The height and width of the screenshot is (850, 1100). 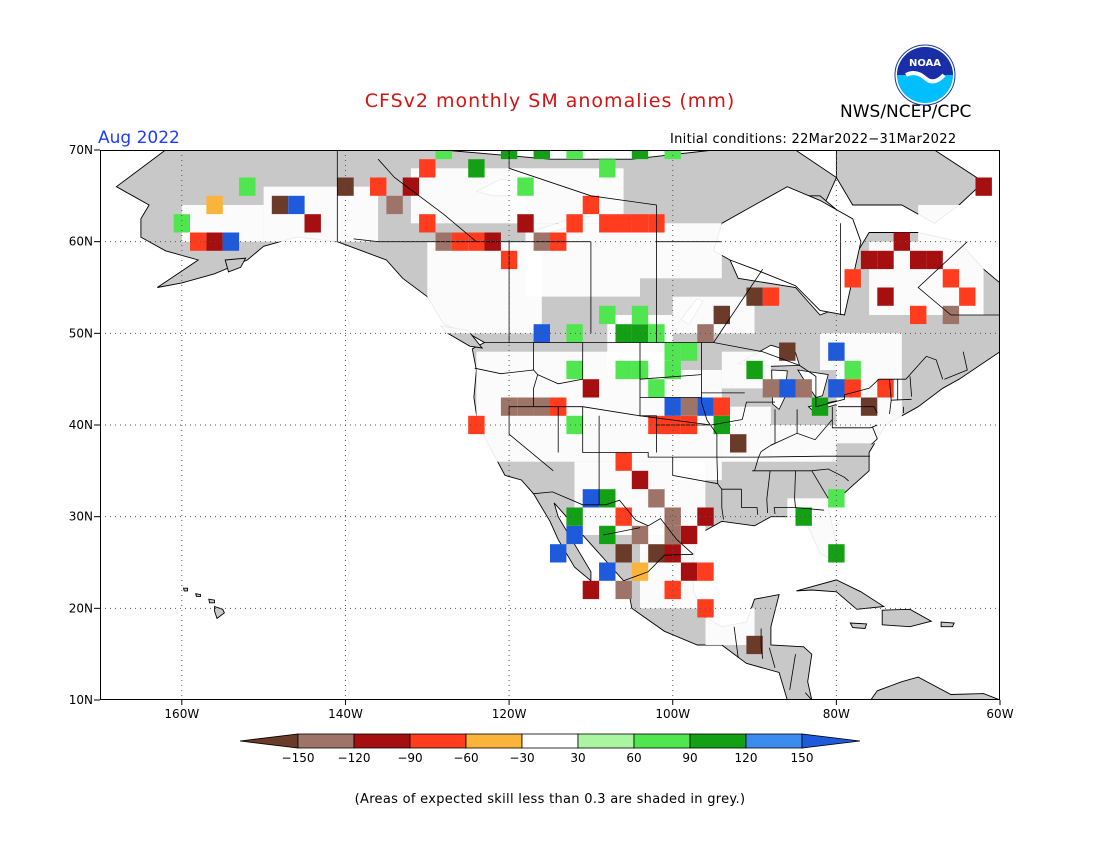 I want to click on colorbar-tick-label: 150, so click(x=802, y=758).